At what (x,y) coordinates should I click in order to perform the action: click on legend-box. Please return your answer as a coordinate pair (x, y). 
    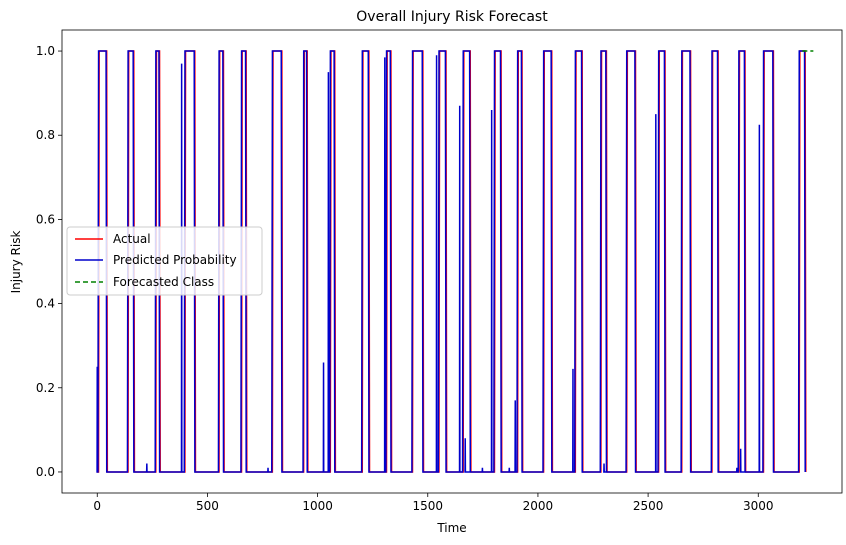
    Looking at the image, I should click on (164, 261).